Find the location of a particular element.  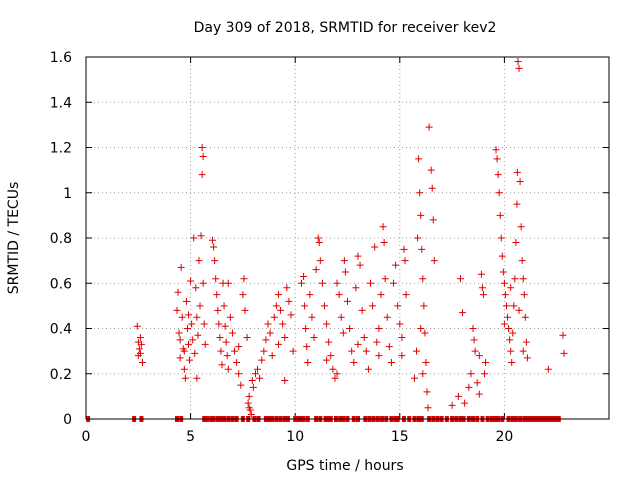

x-tick-label: 5 is located at coordinates (190, 437).